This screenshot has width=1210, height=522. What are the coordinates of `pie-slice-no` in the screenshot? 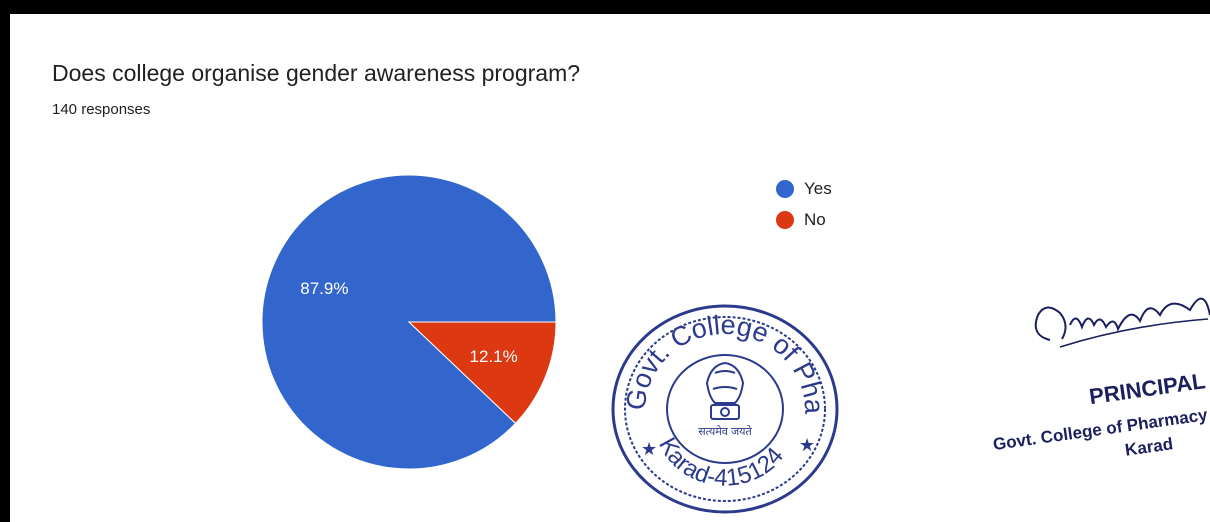 It's located at (482, 373).